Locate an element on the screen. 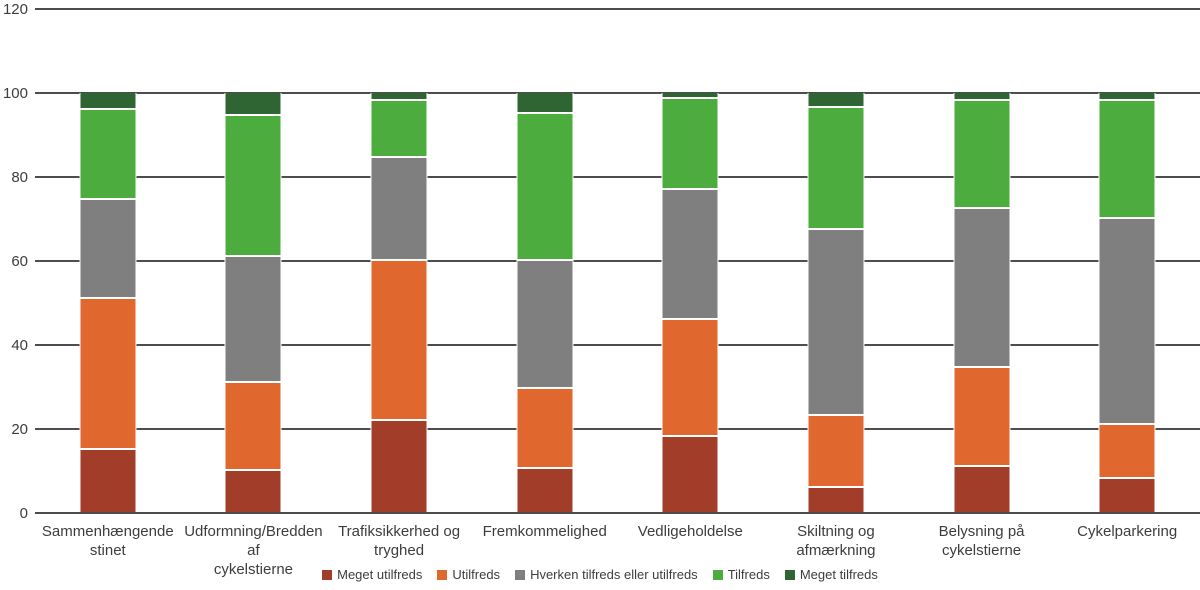 This screenshot has height=590, width=1200. legend-label: Meget utilfreds is located at coordinates (380, 574).